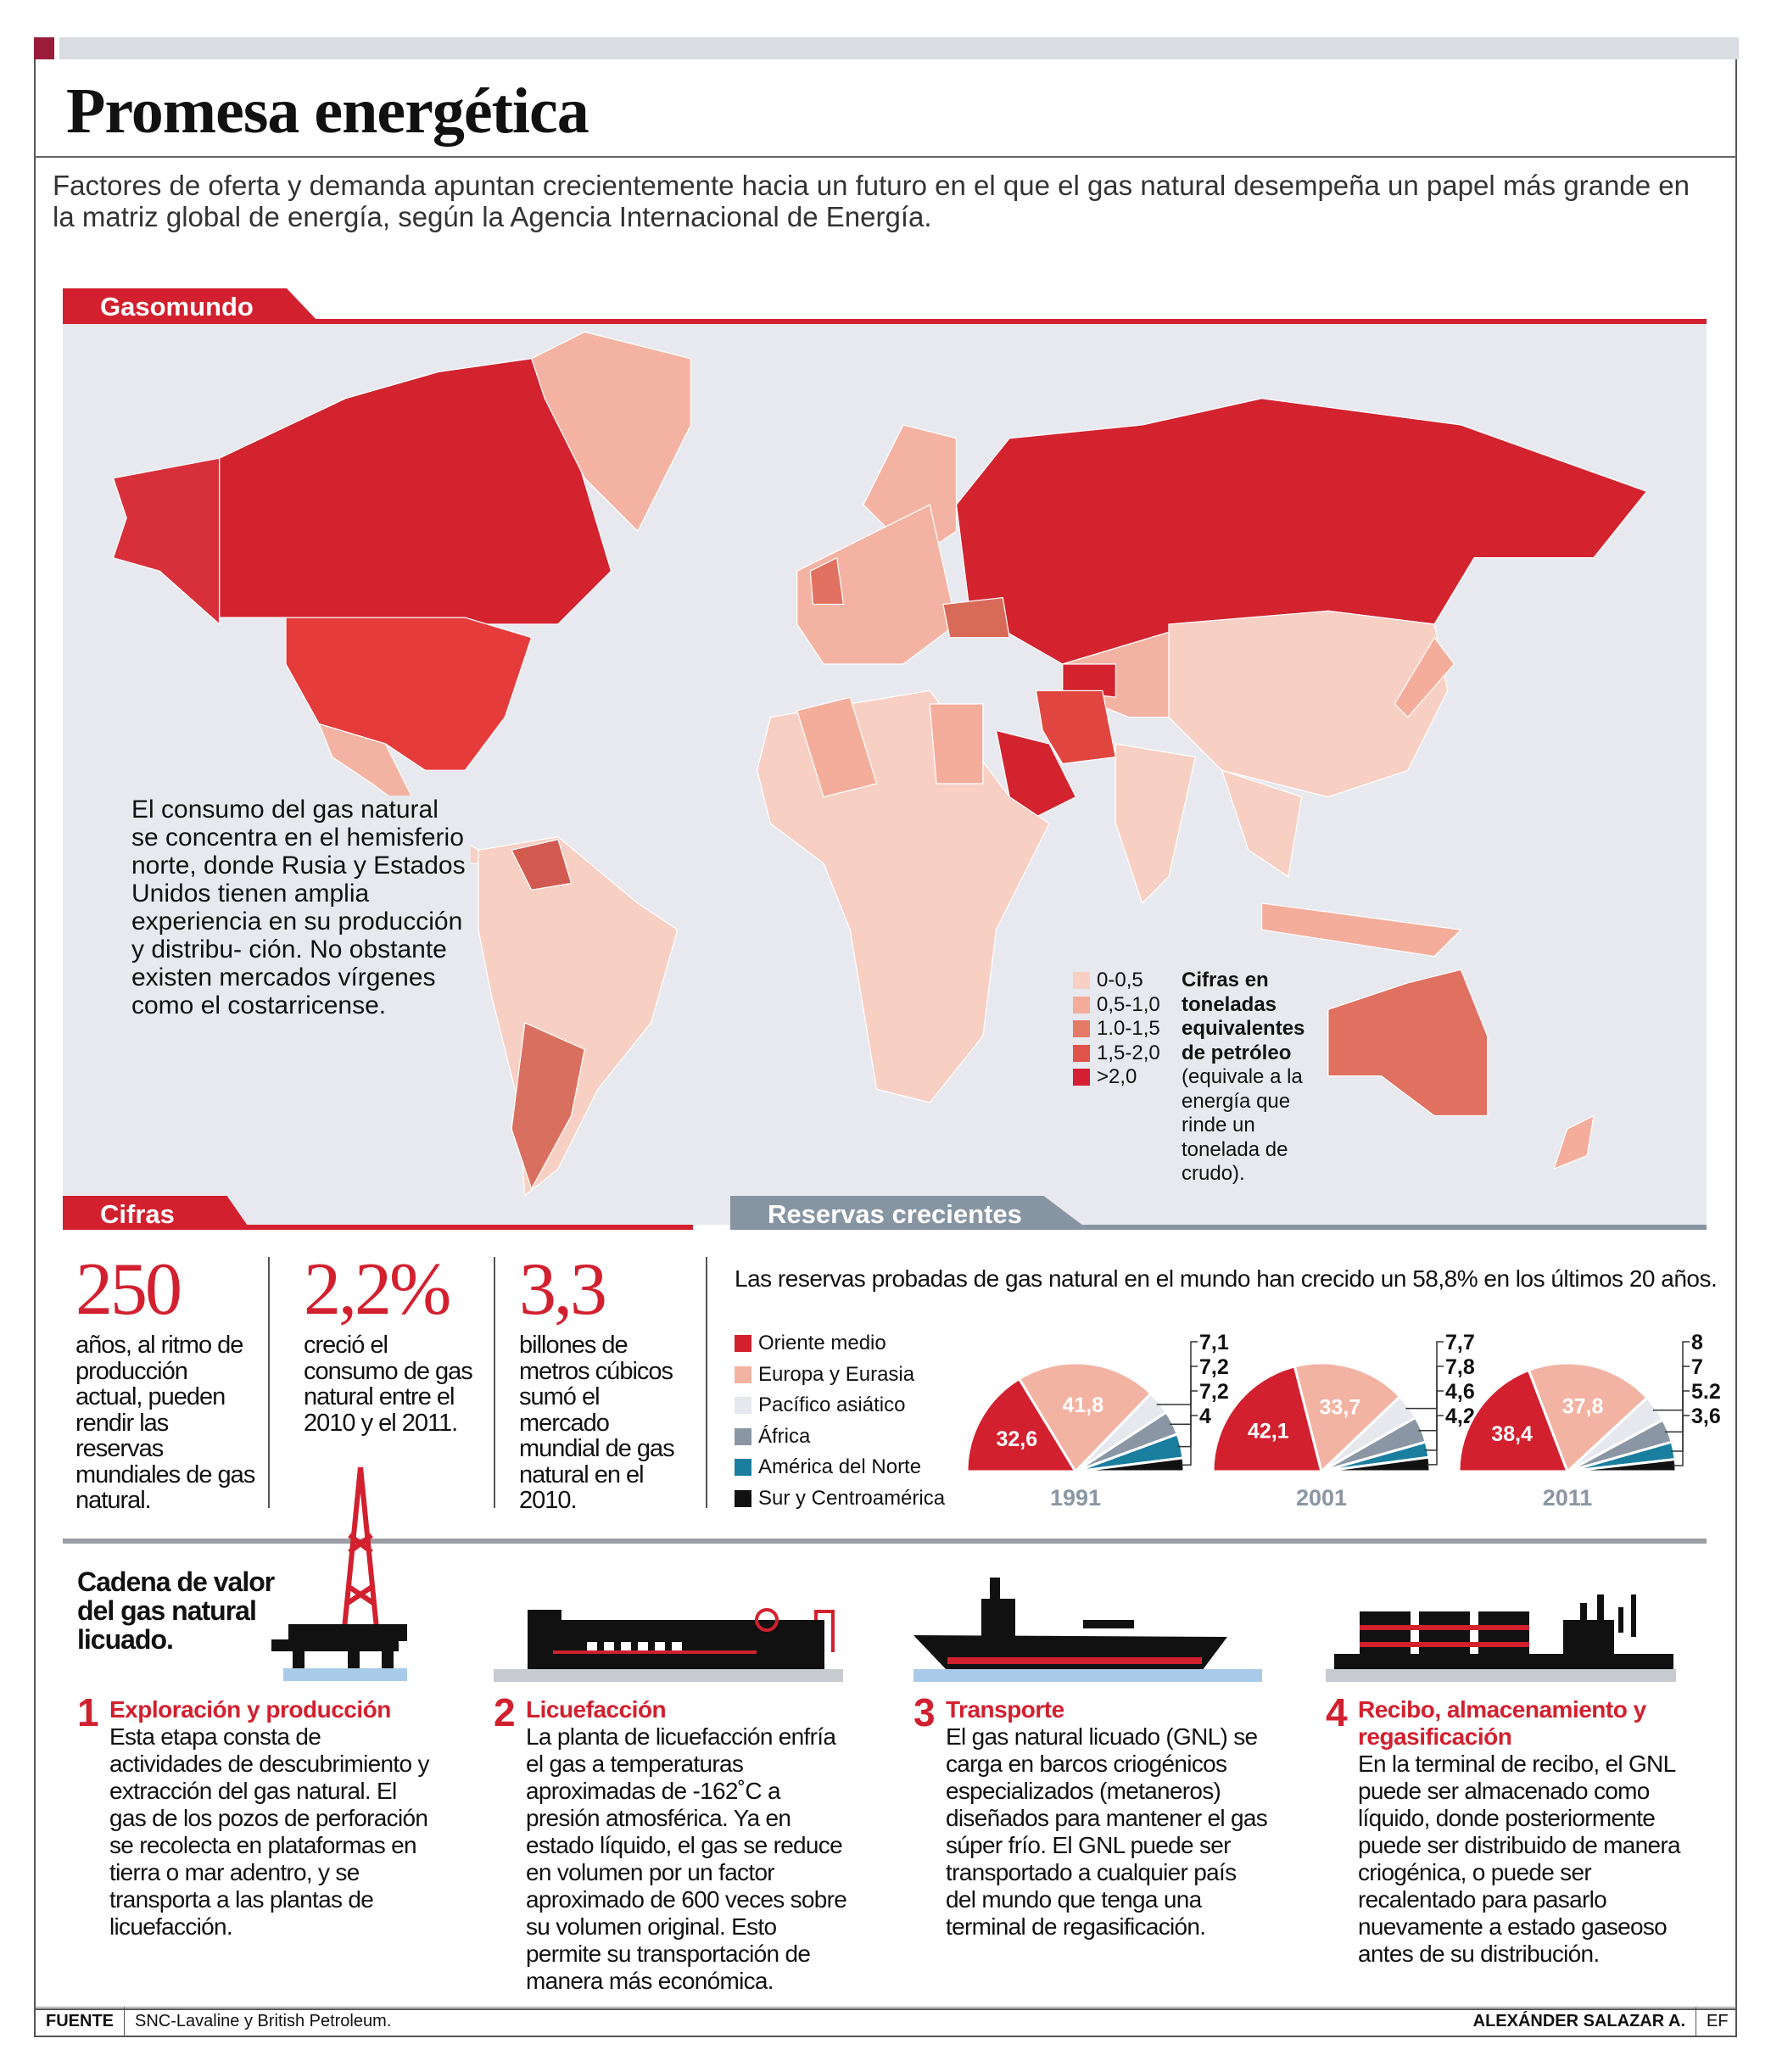 The width and height of the screenshot is (1771, 2072). What do you see at coordinates (1424, 677) in the screenshot?
I see `region-japan` at bounding box center [1424, 677].